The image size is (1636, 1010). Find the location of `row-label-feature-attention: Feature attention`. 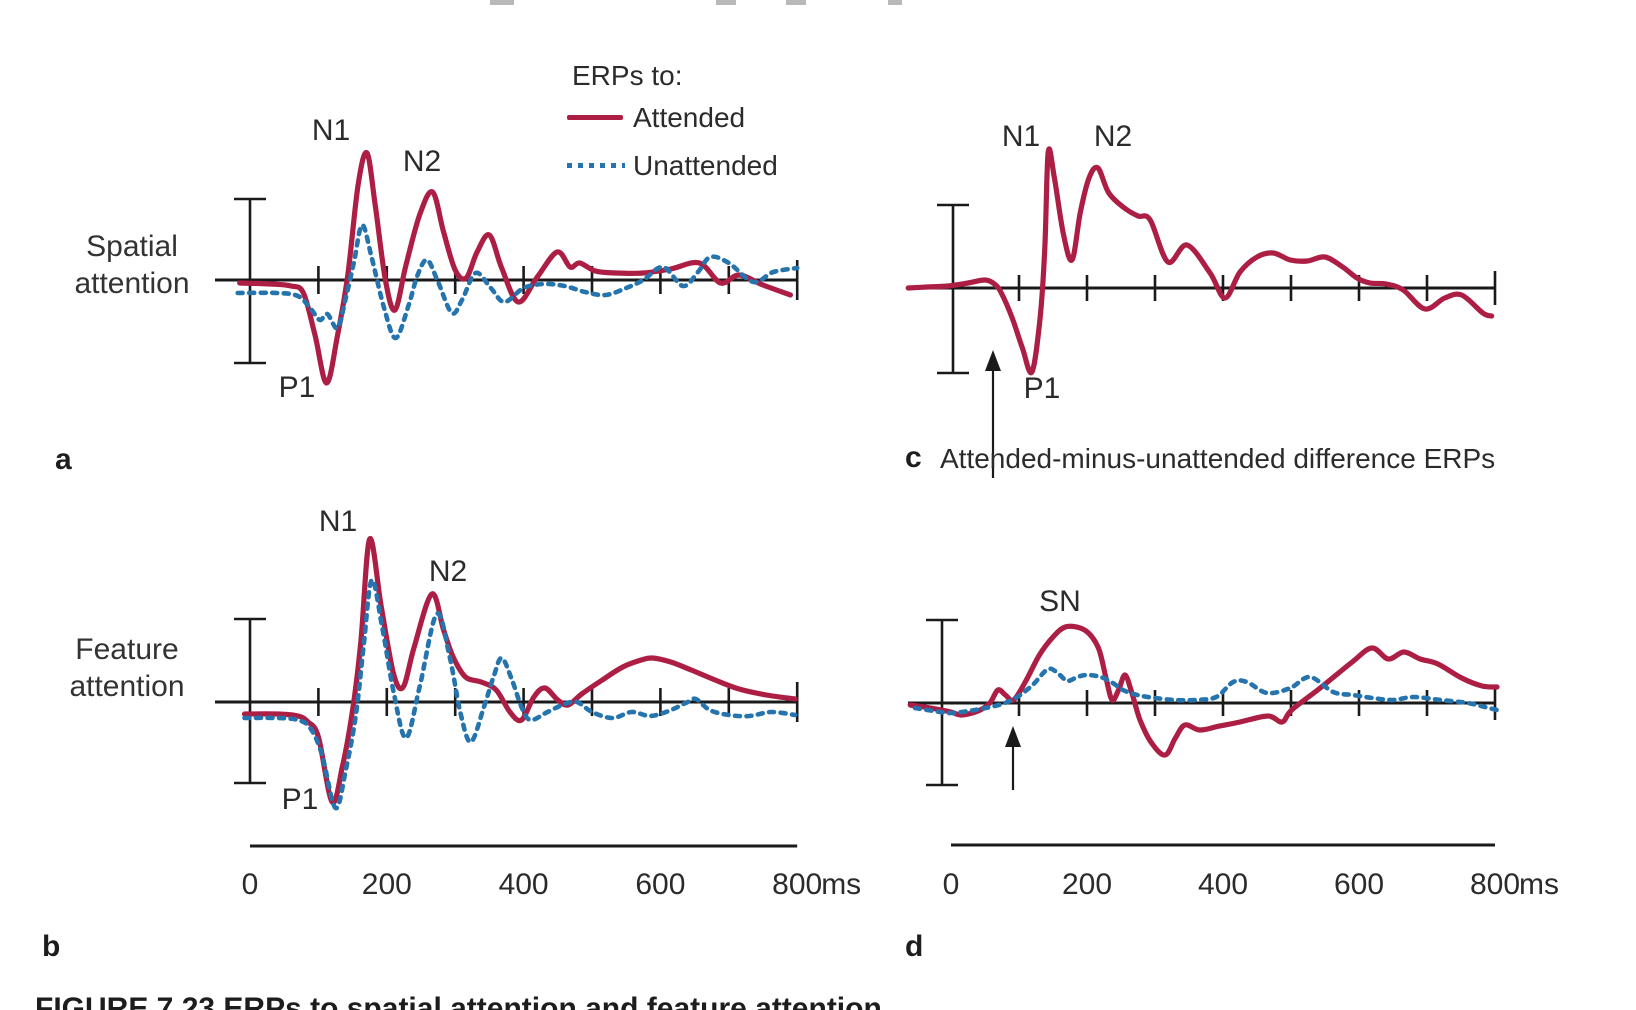

row-label-feature-attention: Feature attention is located at coordinates (126, 668).